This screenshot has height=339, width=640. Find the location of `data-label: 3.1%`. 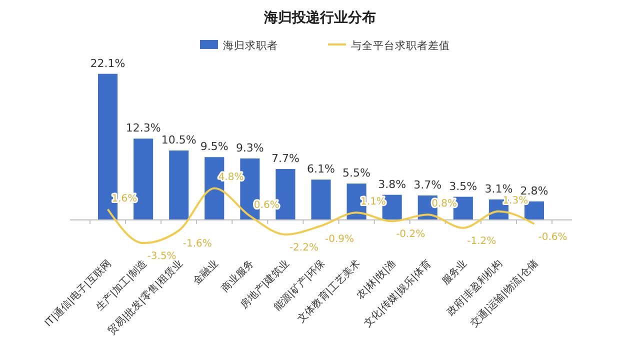

data-label: 3.1% is located at coordinates (498, 189).